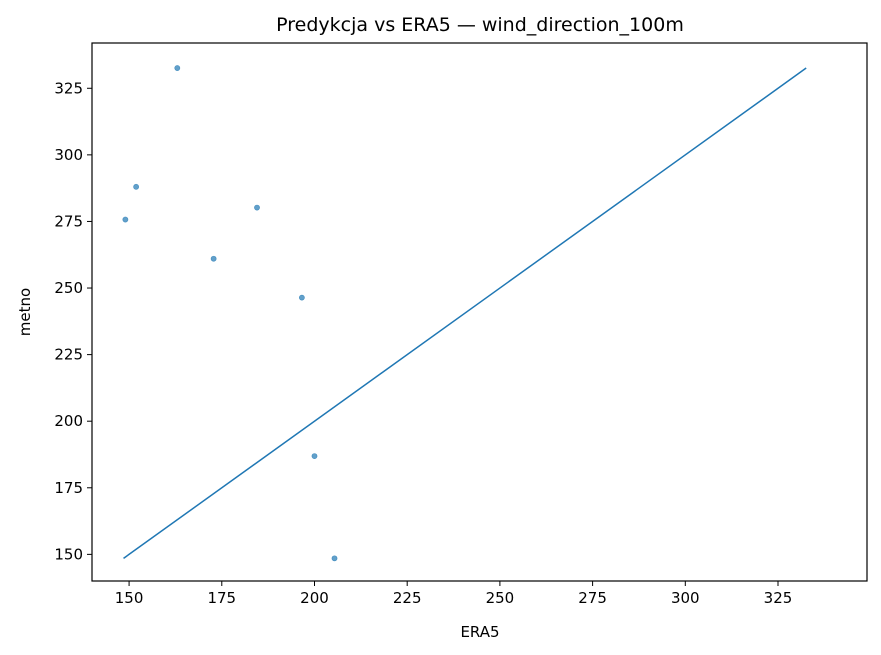 The image size is (881, 655). I want to click on x-tick-label: 200, so click(314, 598).